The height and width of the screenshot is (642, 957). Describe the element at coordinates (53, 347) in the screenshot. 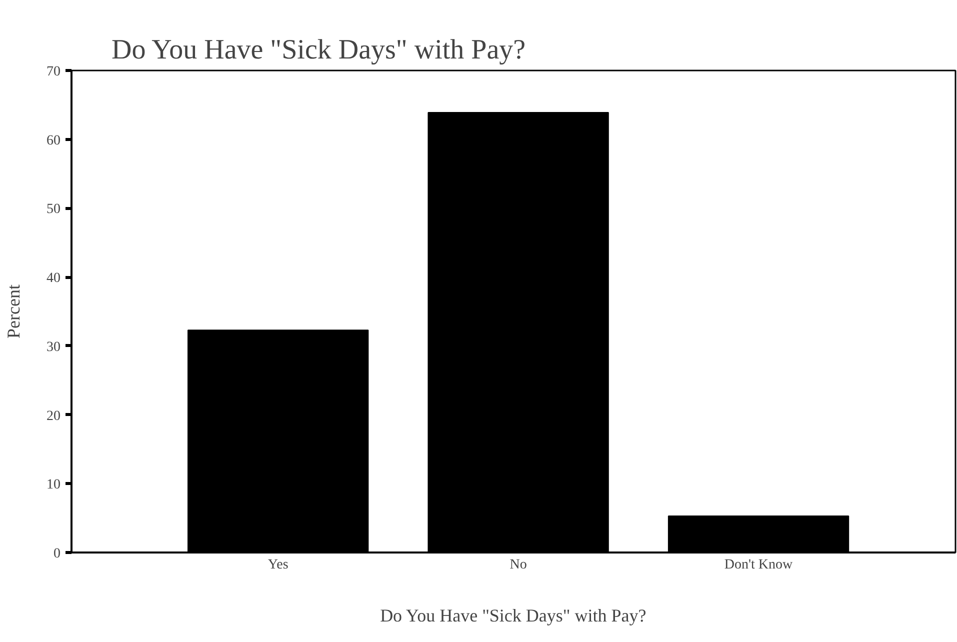

I see `y-tick-label: 30` at that location.